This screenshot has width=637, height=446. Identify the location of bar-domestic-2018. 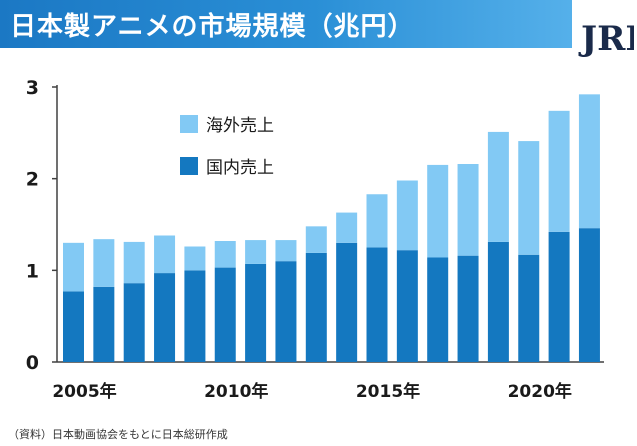
(468, 308).